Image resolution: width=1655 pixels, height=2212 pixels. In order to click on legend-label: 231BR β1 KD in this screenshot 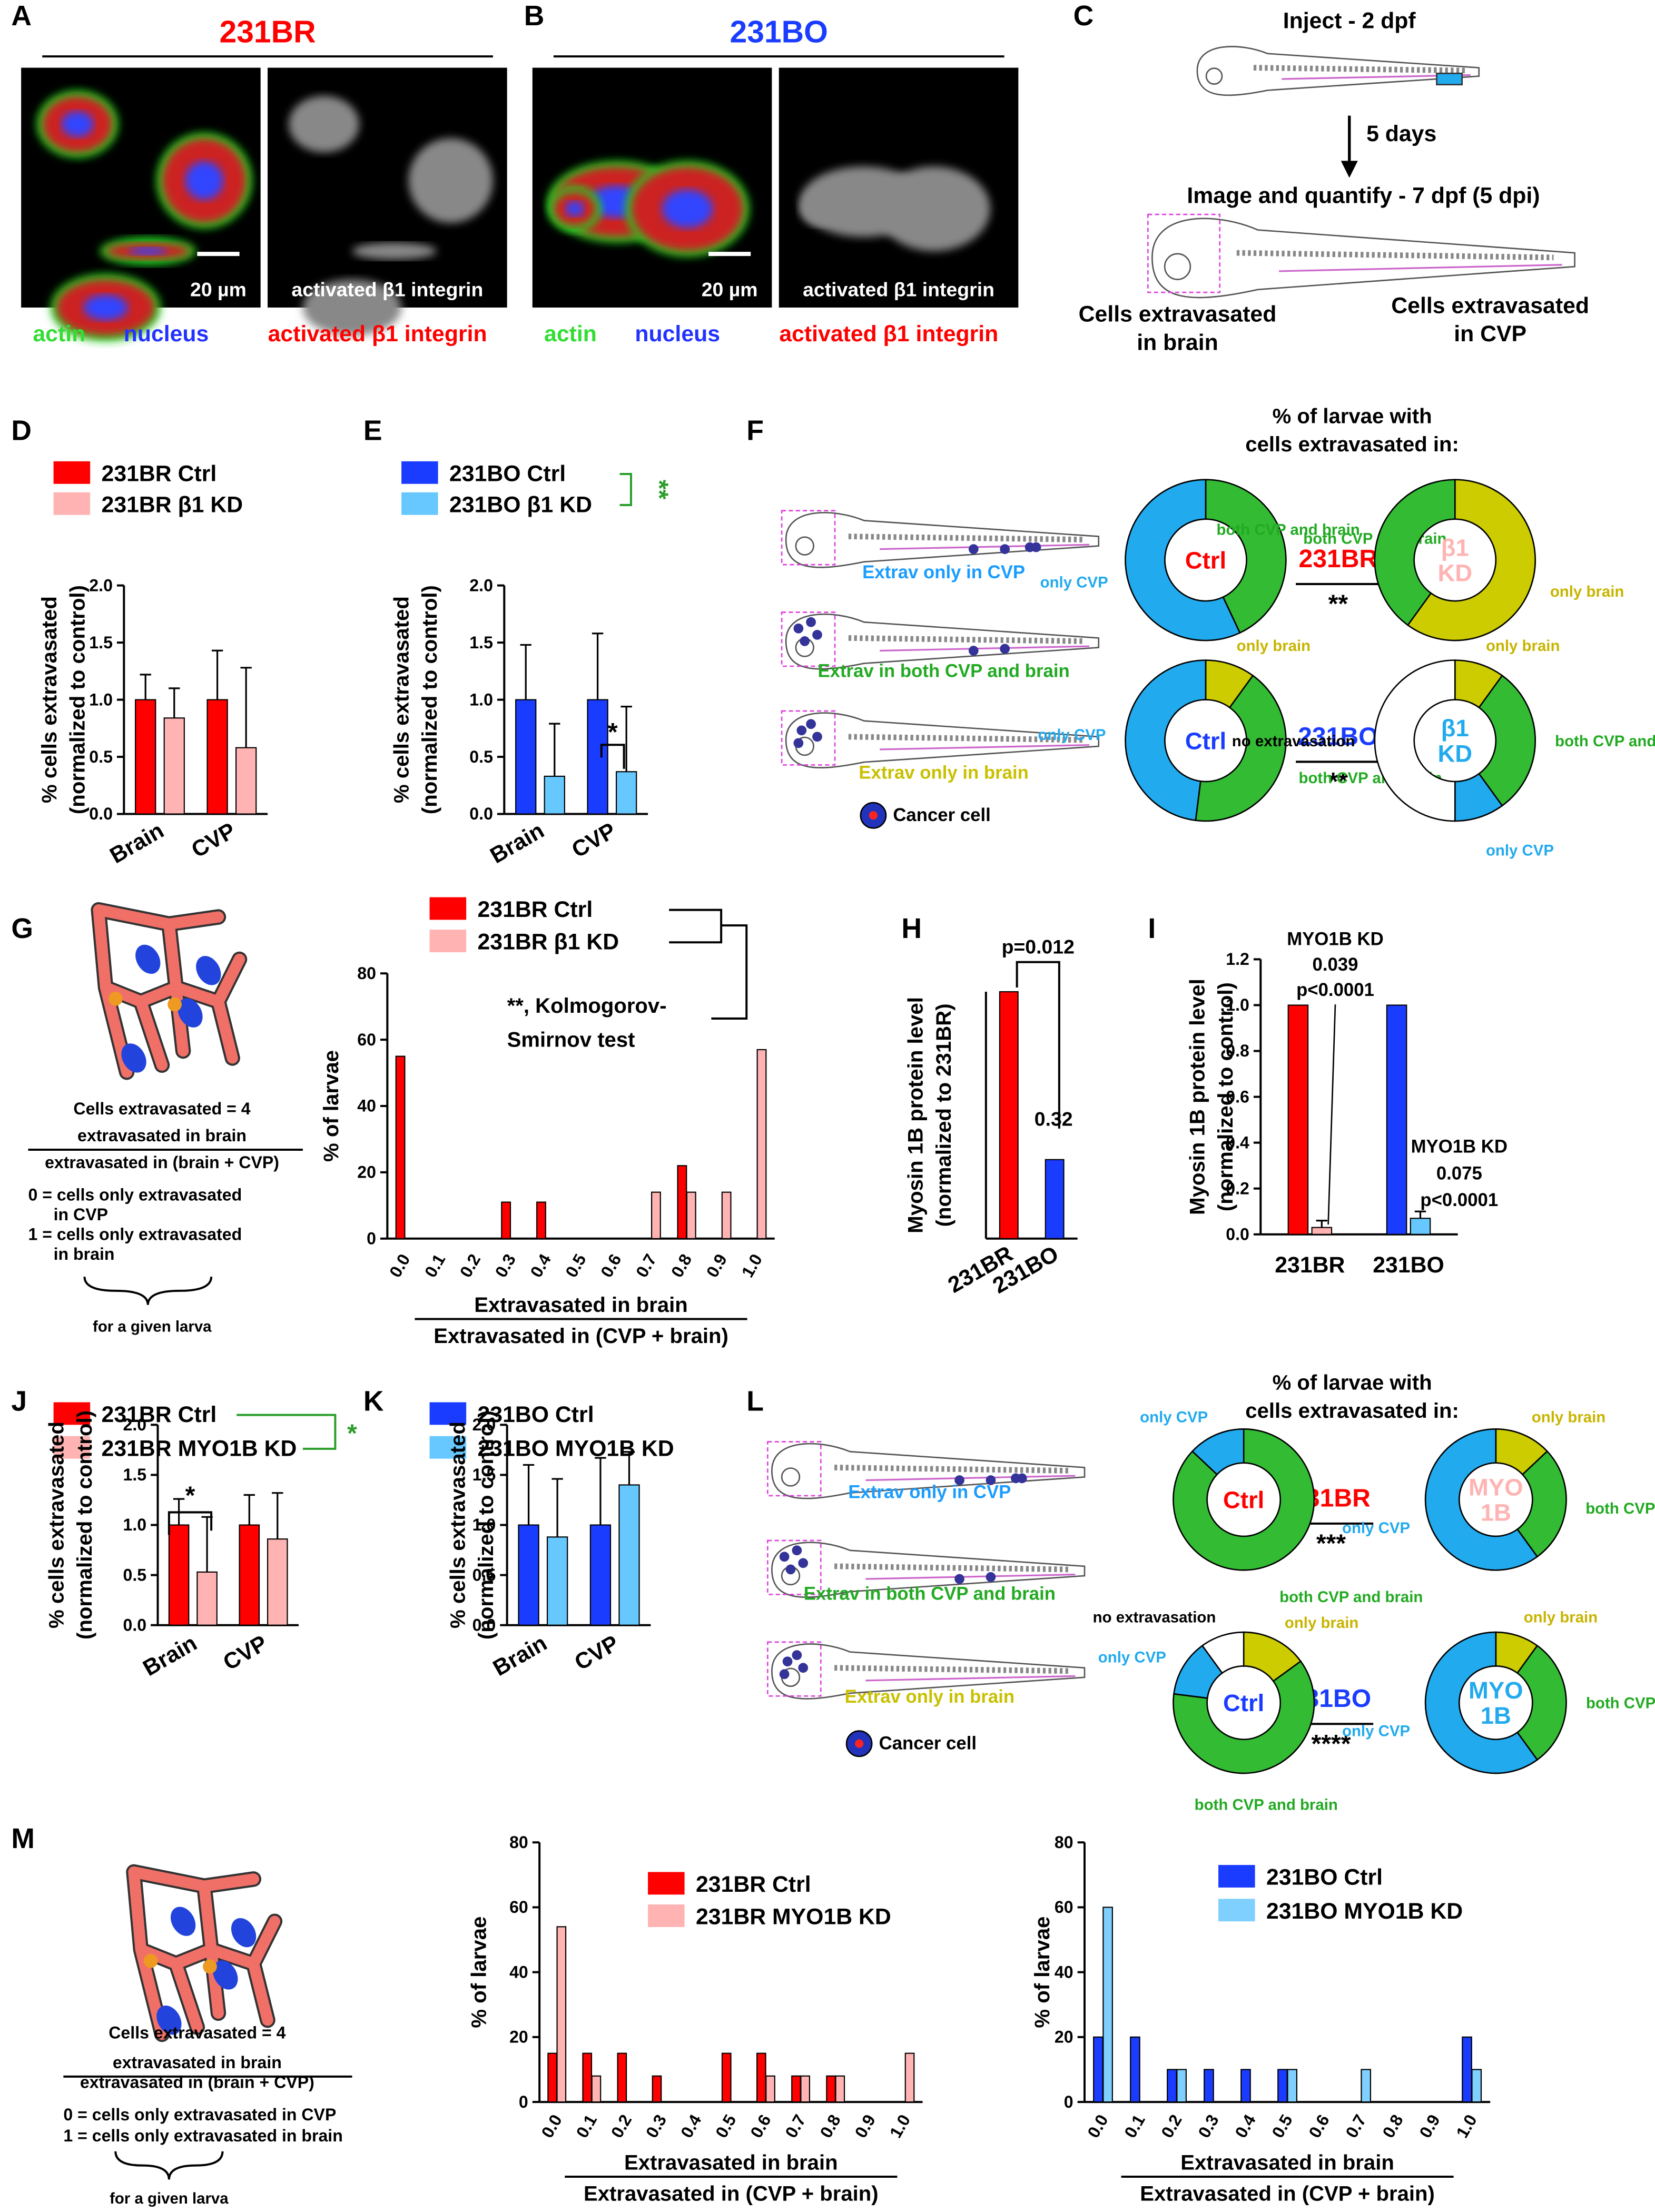, I will do `click(548, 942)`.